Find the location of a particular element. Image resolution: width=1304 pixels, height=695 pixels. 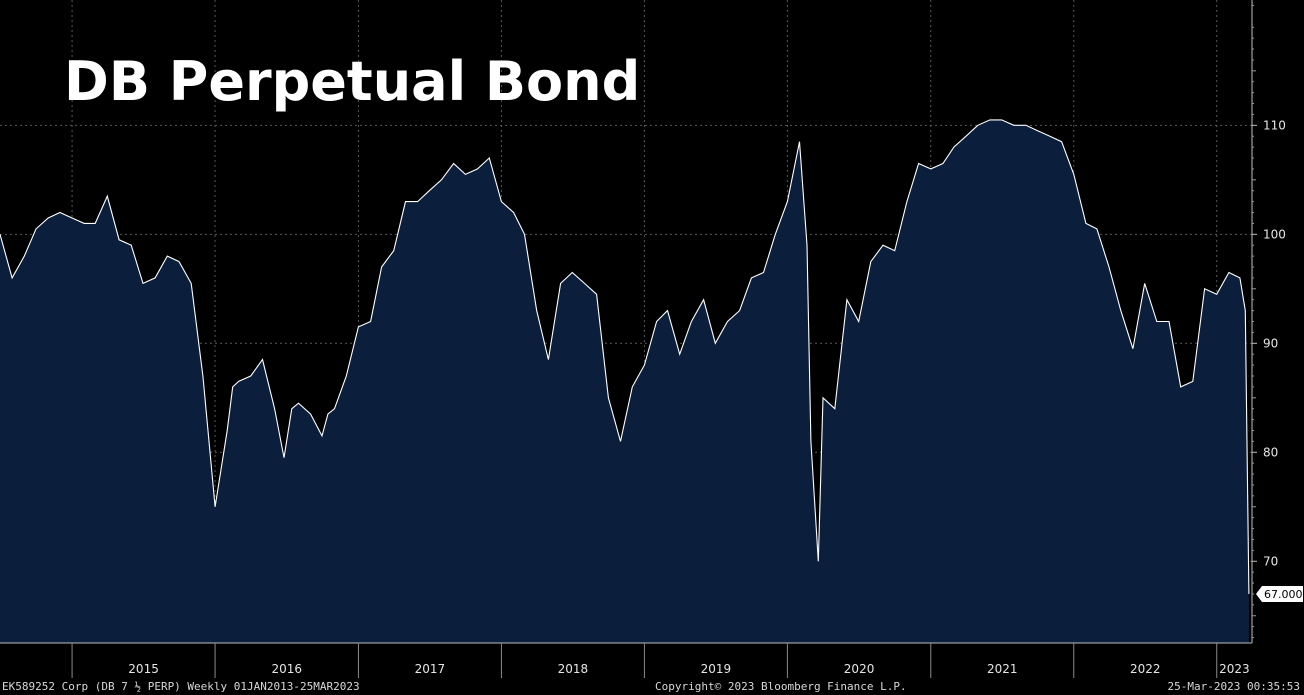

last-value-label: 67.000 is located at coordinates (1283, 594).